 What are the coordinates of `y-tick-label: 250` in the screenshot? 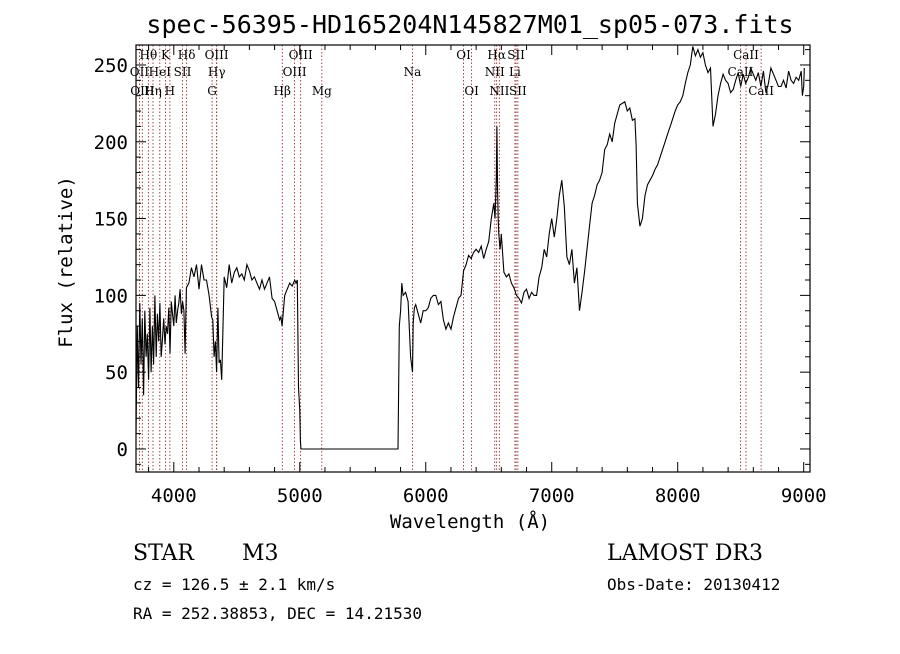 It's located at (111, 66).